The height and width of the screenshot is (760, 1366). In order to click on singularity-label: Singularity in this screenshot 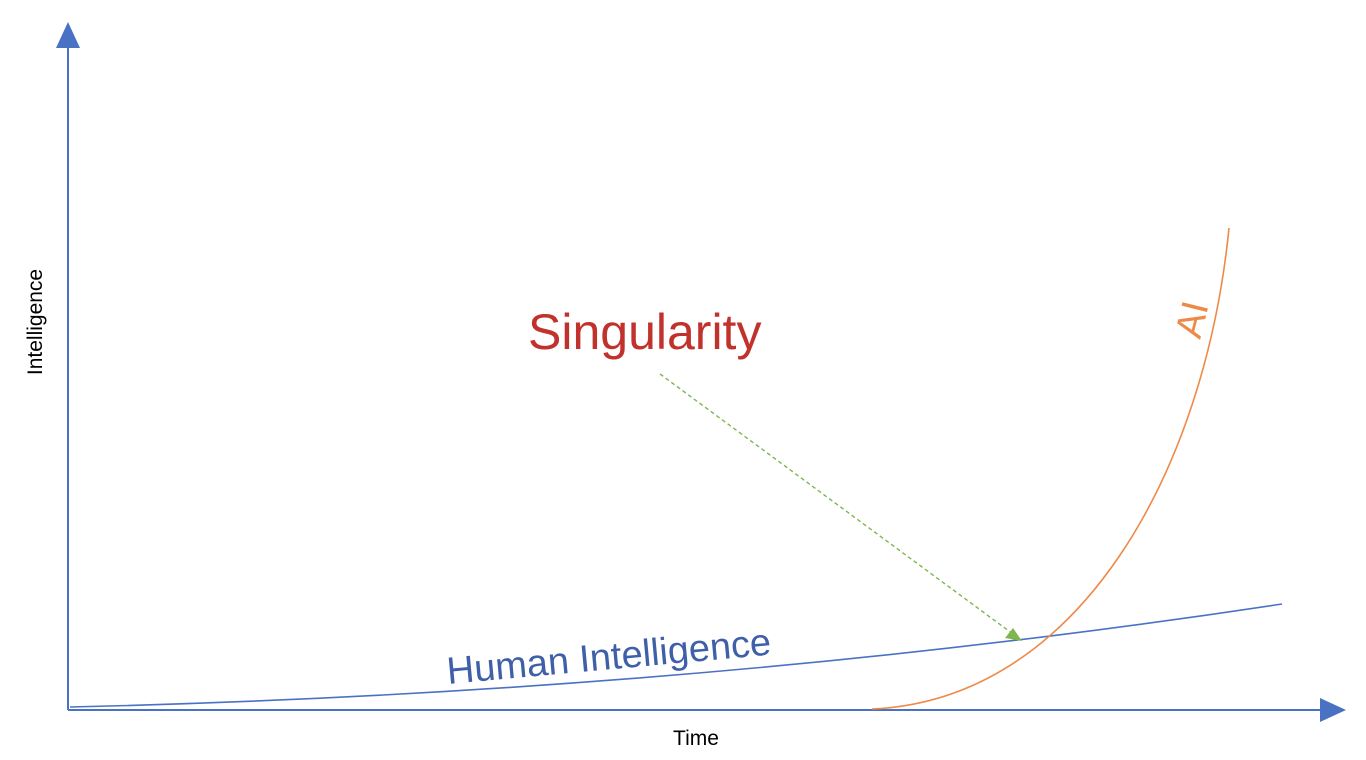, I will do `click(644, 332)`.